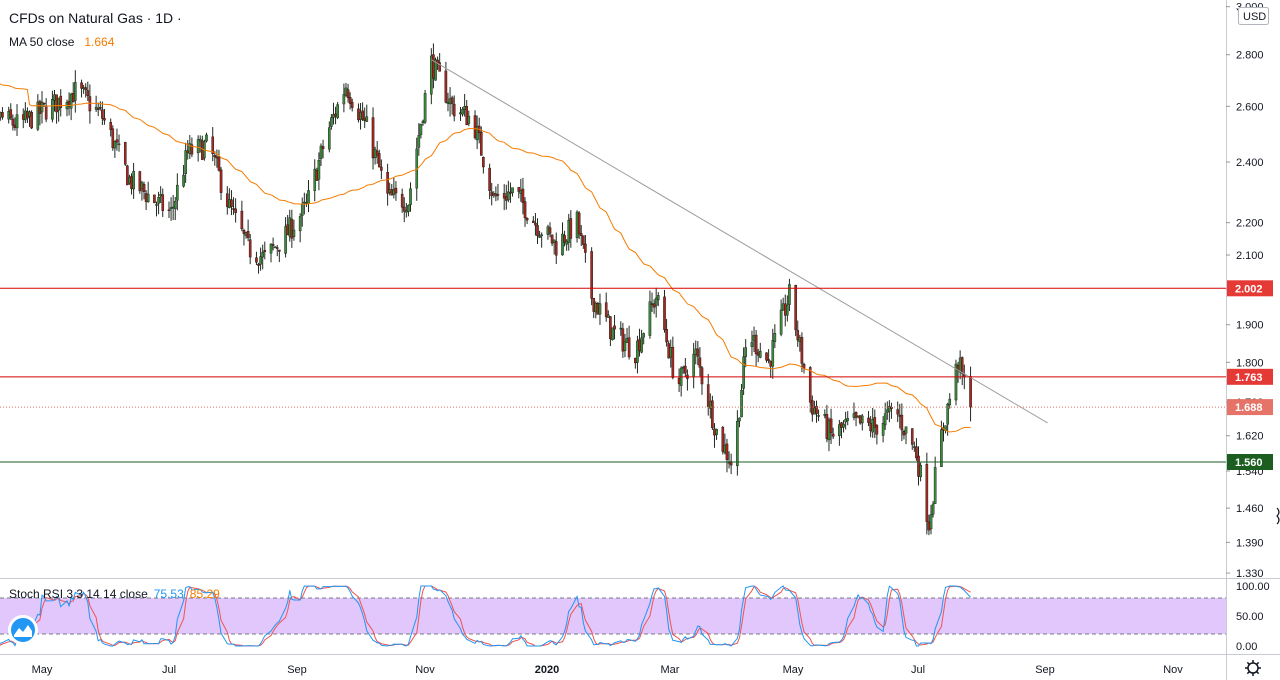  Describe the element at coordinates (608, 670) in the screenshot. I see `time-axis: May Jul Sep Nov 2020 Mar May Jul Sep Nov` at that location.